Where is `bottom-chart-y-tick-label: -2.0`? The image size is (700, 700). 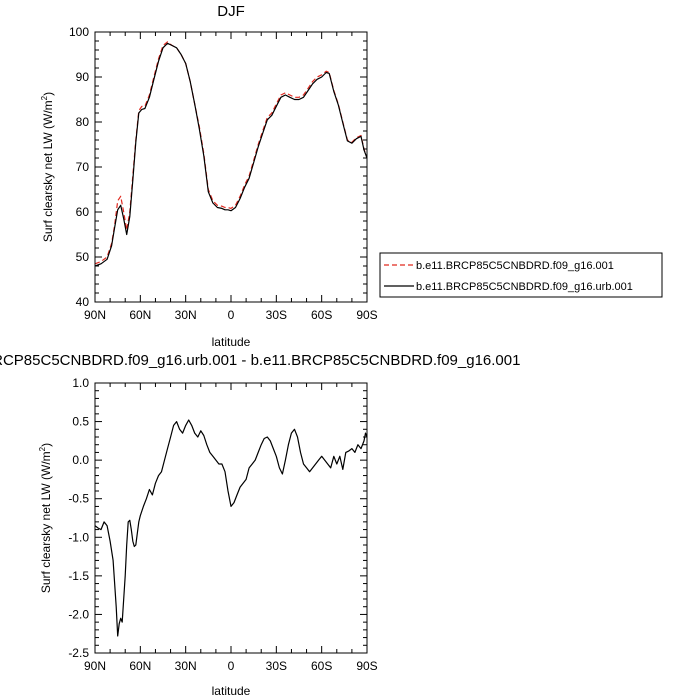 bottom-chart-y-tick-label: -2.0 is located at coordinates (78, 614).